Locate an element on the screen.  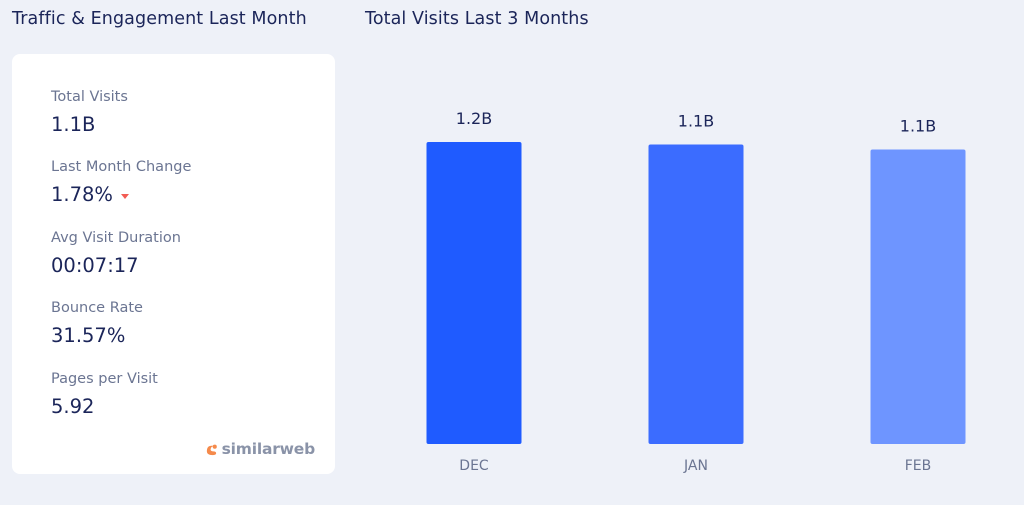
metric-bounce-rate: Bounce Rate 31.57% is located at coordinates (97, 323).